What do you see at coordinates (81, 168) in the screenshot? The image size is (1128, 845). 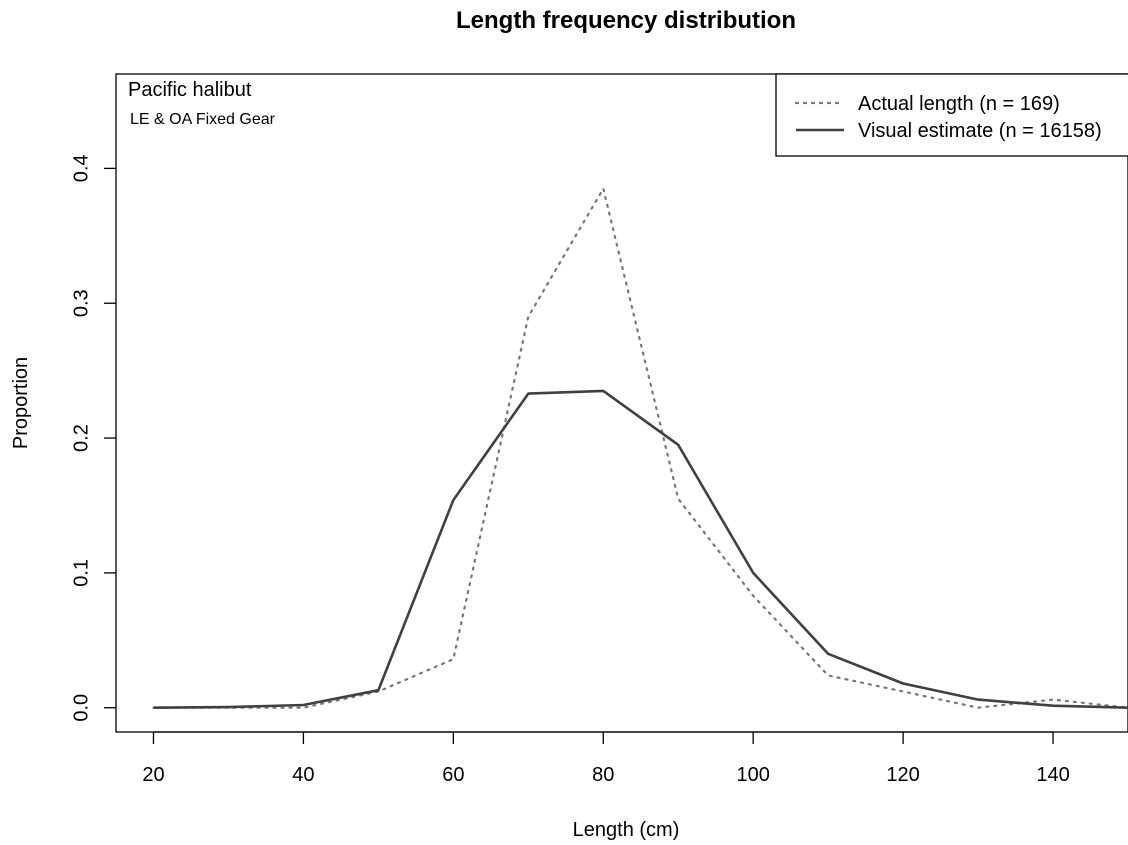 I see `y-tick-label: 0.4` at bounding box center [81, 168].